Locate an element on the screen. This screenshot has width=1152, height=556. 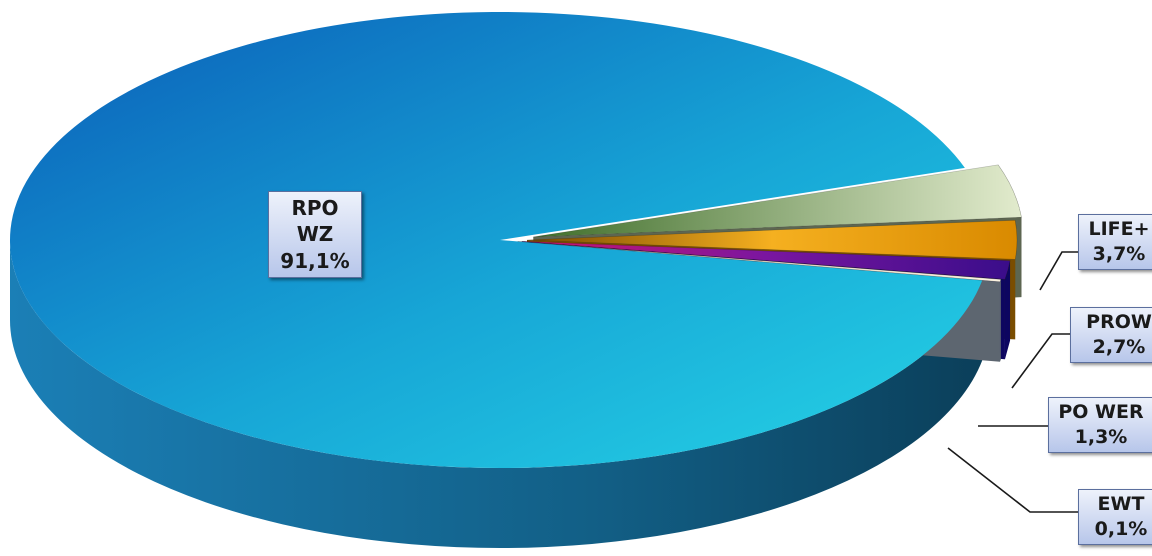
slice-percent: 91,1% is located at coordinates (315, 260).